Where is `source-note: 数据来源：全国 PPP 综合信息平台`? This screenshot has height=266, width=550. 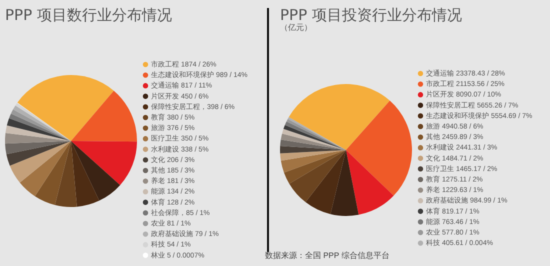
source-note: 数据来源：全国 PPP 综合信息平台 is located at coordinates (327, 255).